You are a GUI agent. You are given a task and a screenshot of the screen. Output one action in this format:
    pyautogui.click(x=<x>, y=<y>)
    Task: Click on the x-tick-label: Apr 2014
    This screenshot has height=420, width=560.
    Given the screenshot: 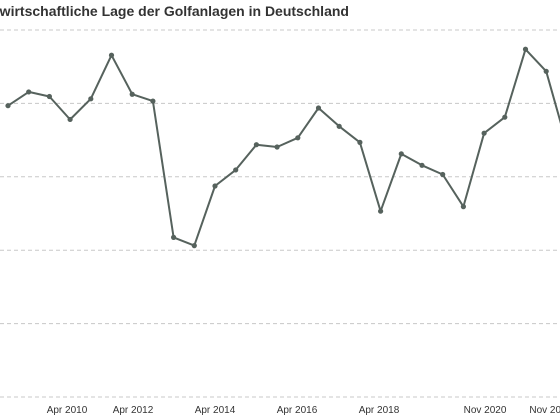 What is the action you would take?
    pyautogui.click(x=215, y=410)
    